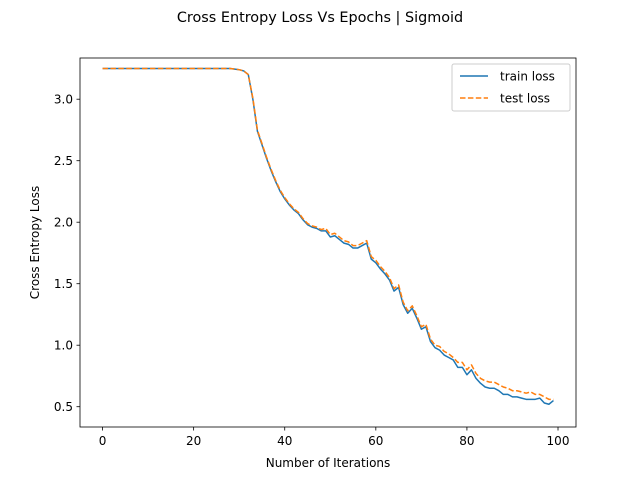 The width and height of the screenshot is (640, 480). Describe the element at coordinates (527, 77) in the screenshot. I see `legend-label-train-loss: train loss` at that location.